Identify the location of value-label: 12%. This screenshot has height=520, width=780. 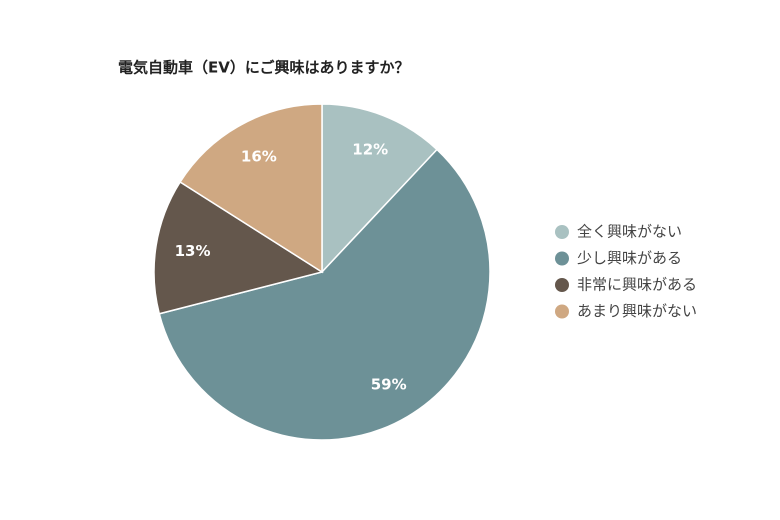
(370, 150).